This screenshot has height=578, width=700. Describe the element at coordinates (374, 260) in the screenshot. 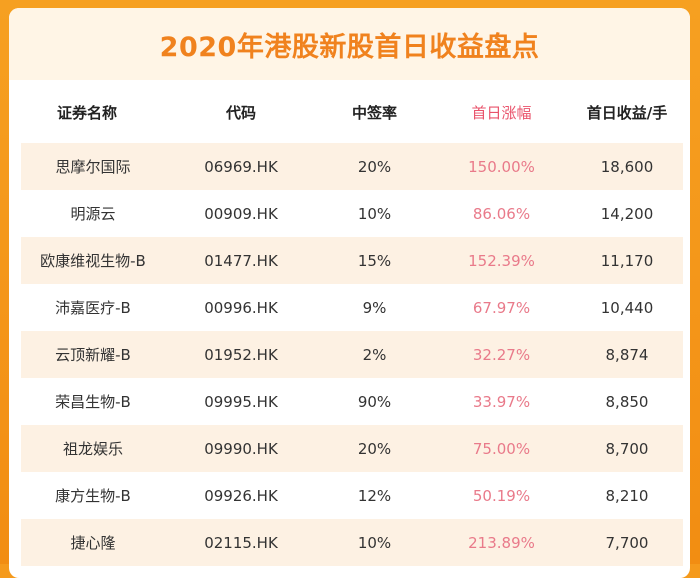

I see `cell-rate: 15%` at that location.